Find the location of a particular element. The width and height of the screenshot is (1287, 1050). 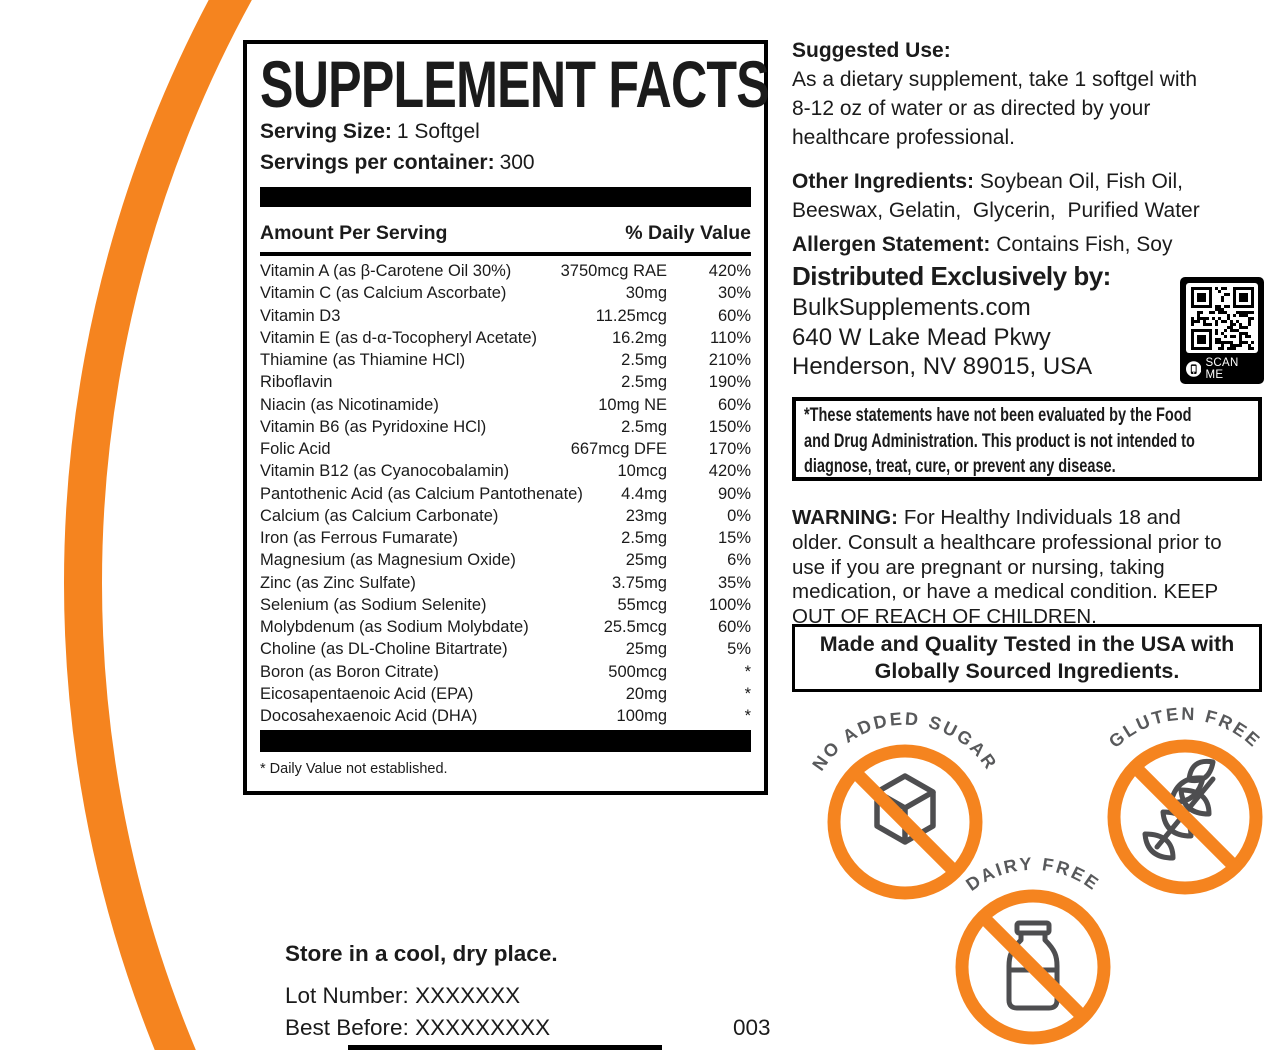

best-before-value: XXXXXXXXX is located at coordinates (483, 1027).